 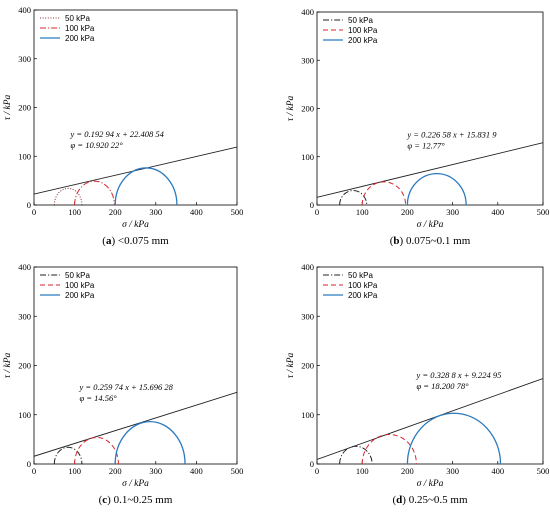 What do you see at coordinates (426, 145) in the screenshot?
I see `friction-angle-annotation: φ = 12.77°` at bounding box center [426, 145].